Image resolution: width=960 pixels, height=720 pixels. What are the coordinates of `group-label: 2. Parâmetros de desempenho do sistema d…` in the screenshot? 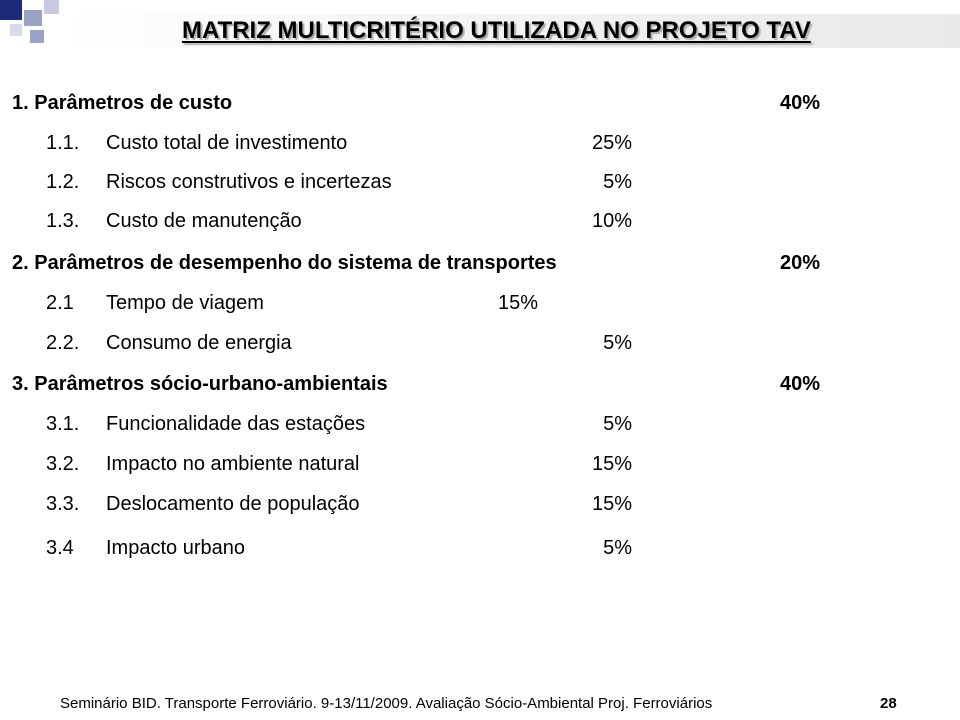 It's located at (284, 263).